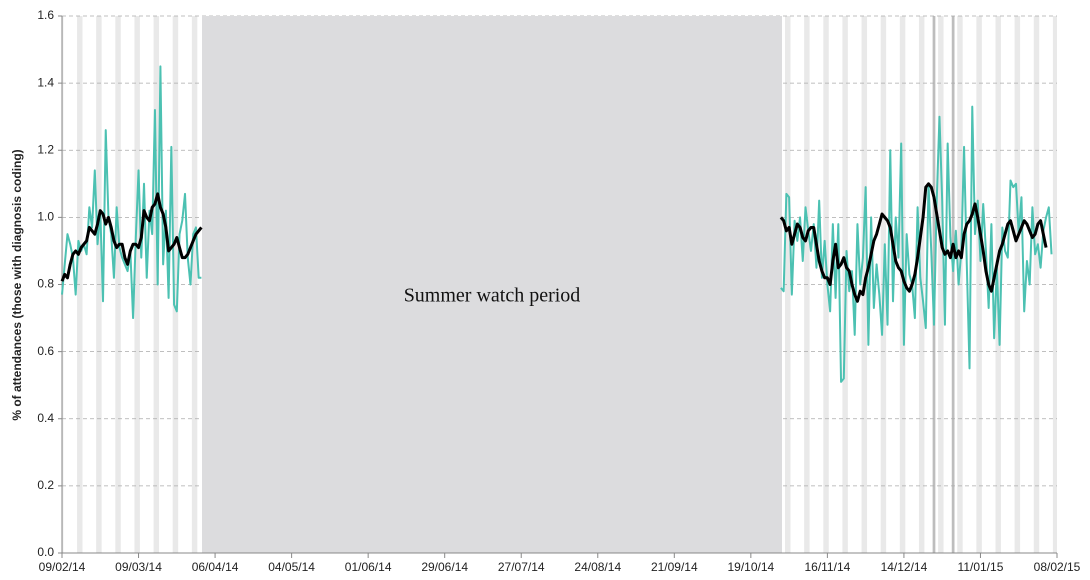  Describe the element at coordinates (1057, 567) in the screenshot. I see `x-tick-label: 08/02/15` at that location.